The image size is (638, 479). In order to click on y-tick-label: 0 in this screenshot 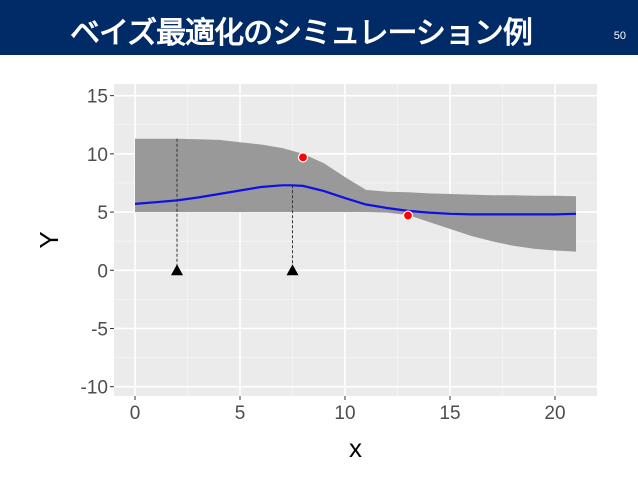, I will do `click(102, 271)`.